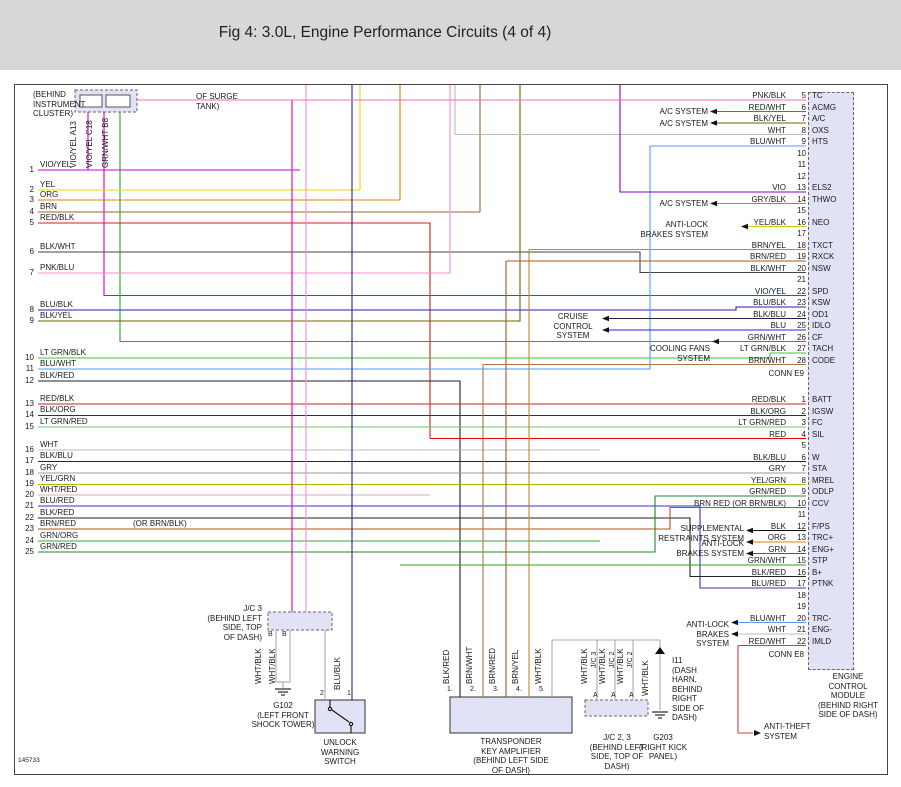 This screenshot has width=901, height=787. Describe the element at coordinates (726, 516) in the screenshot. I see `ecm-pin-row: 11` at that location.